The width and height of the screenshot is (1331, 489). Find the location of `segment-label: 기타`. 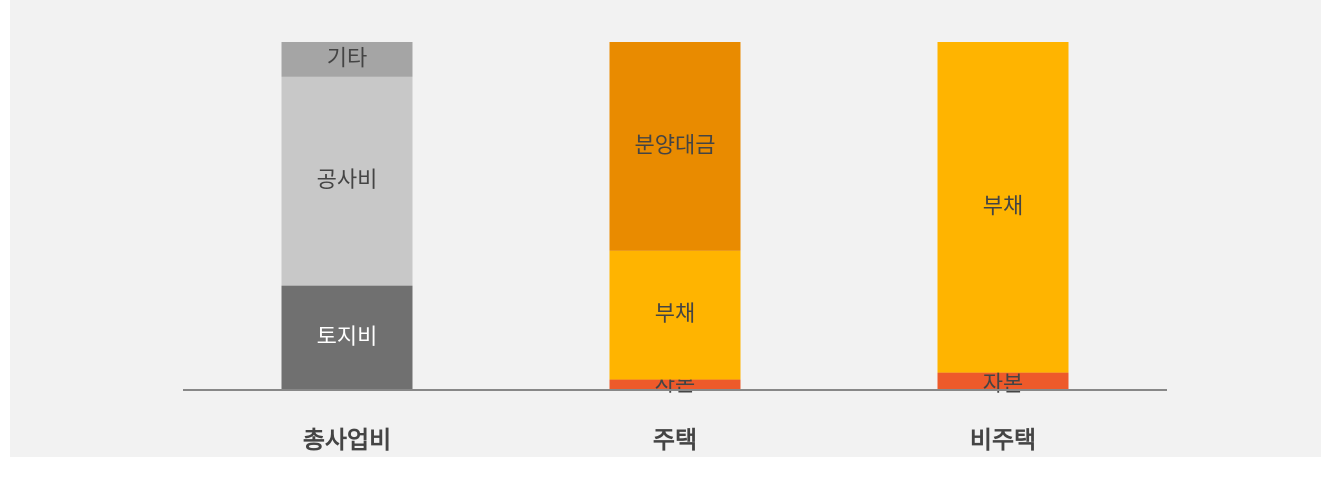

segment-label: 기타 is located at coordinates (347, 58).